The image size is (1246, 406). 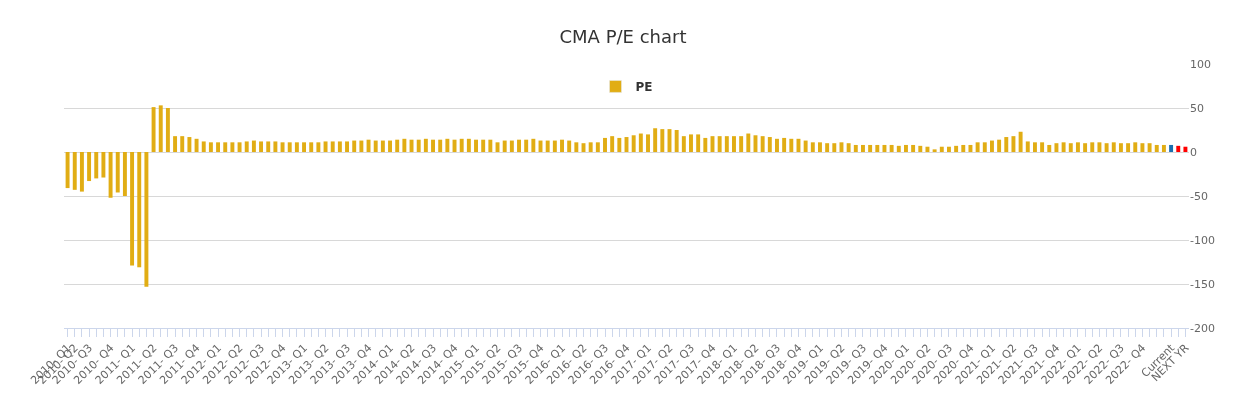 I want to click on chart-title: CMA P/E chart, so click(x=623, y=36).